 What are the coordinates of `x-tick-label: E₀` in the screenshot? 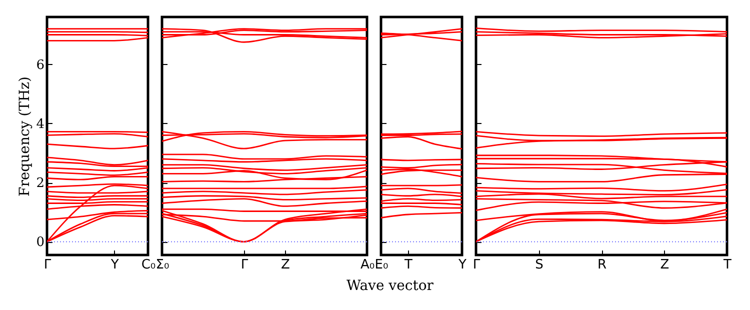 It's located at (381, 265).